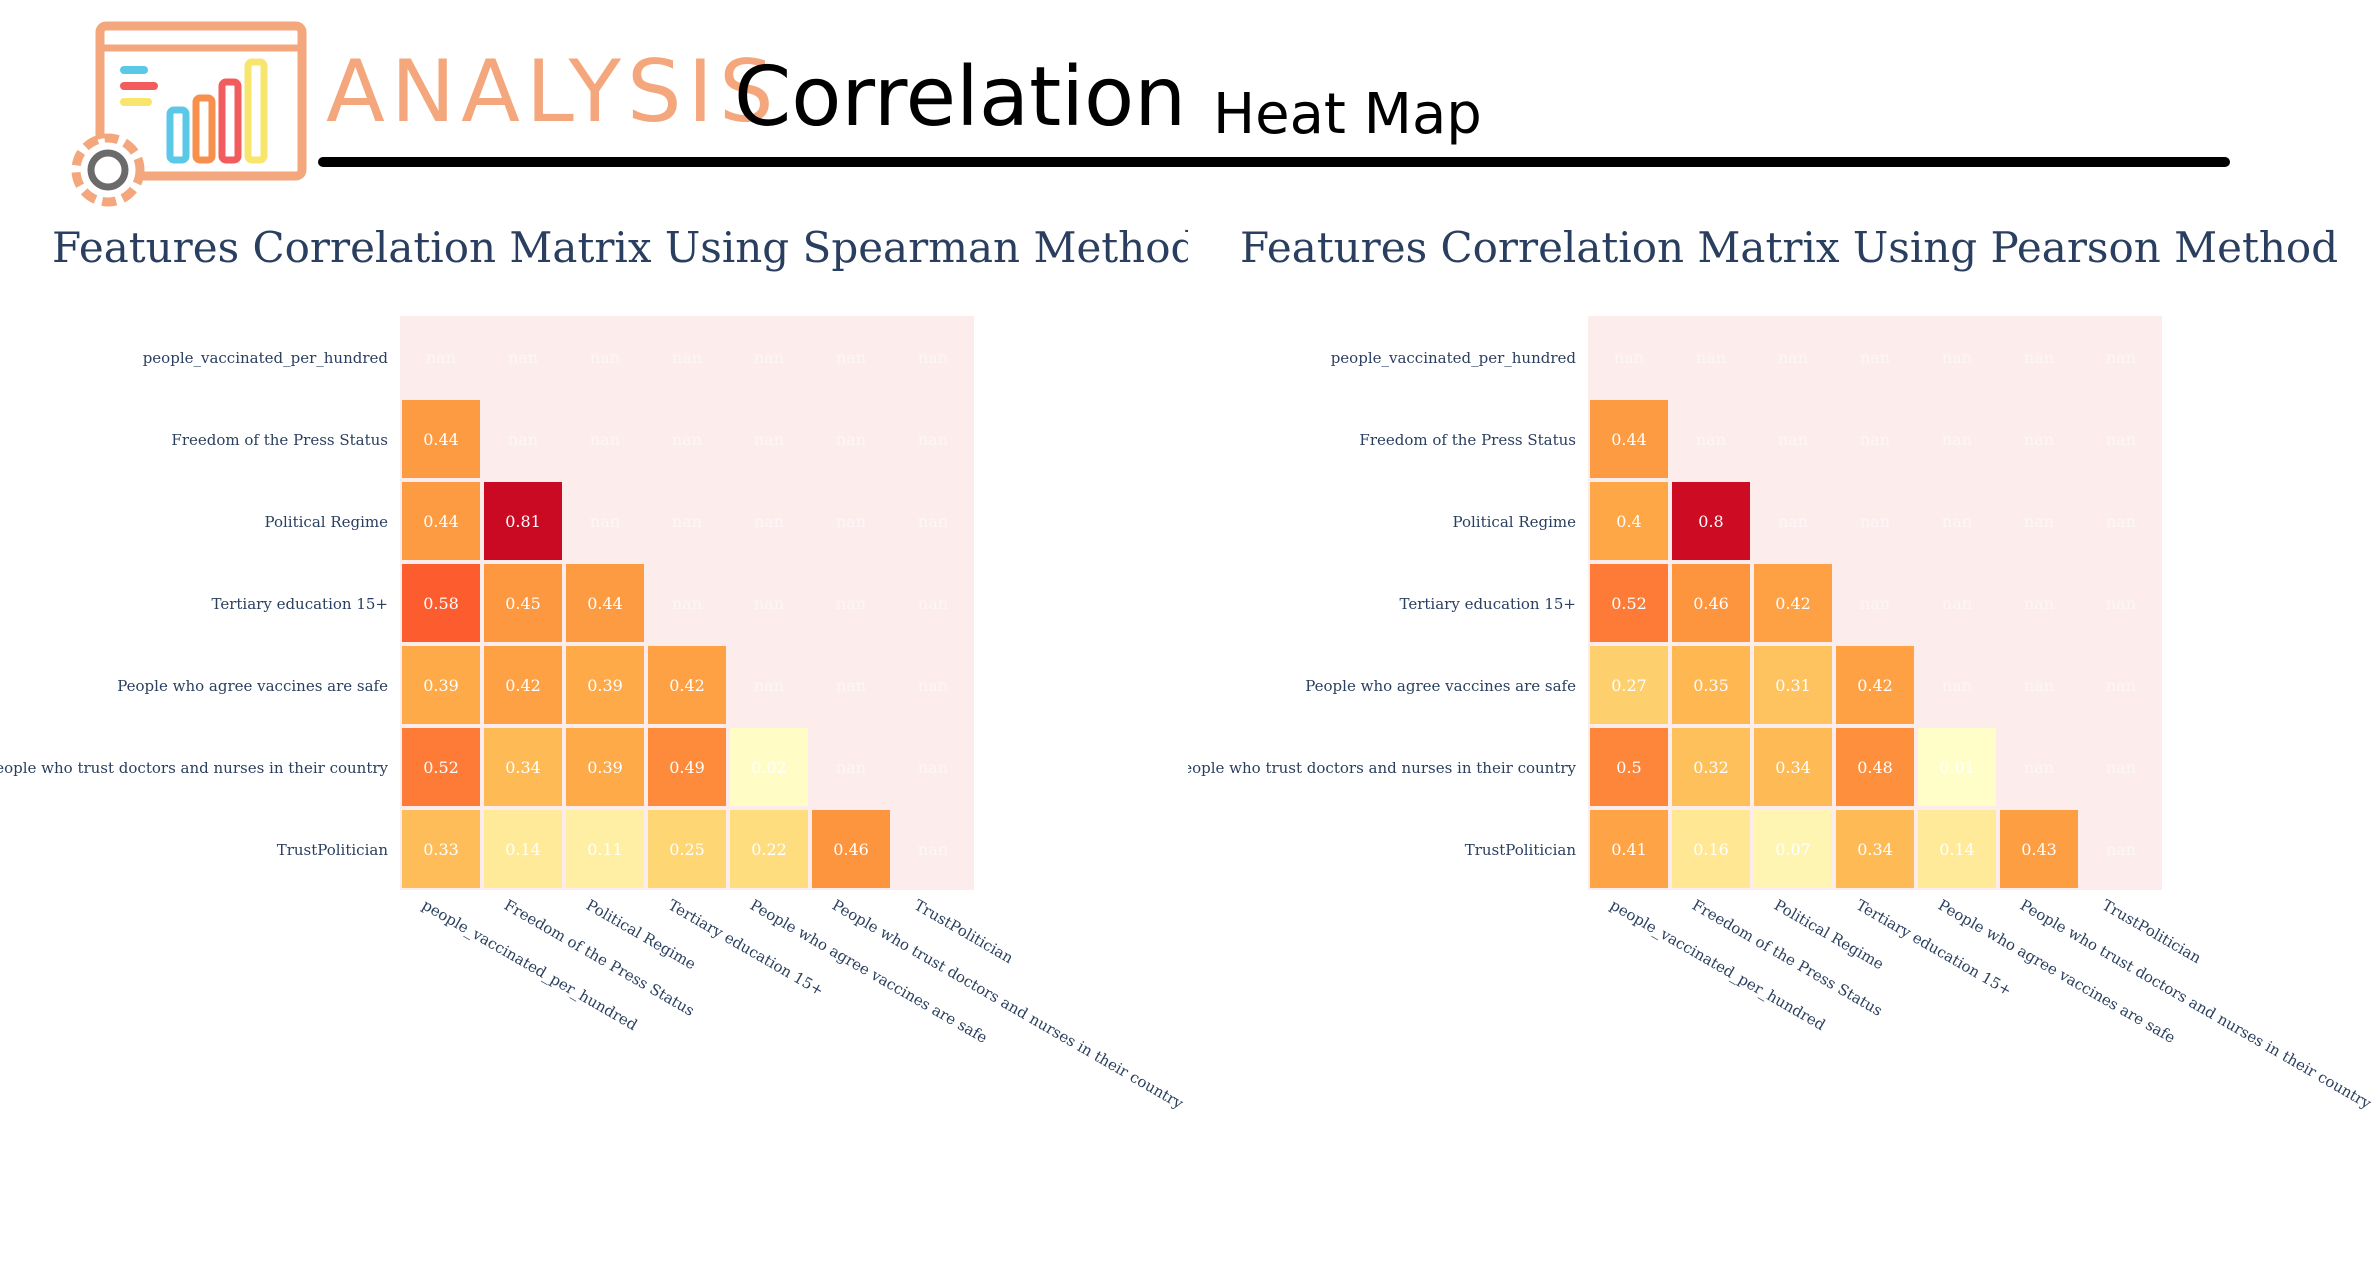 This screenshot has width=2376, height=1262. I want to click on cell-value-label: 0.49, so click(687, 767).